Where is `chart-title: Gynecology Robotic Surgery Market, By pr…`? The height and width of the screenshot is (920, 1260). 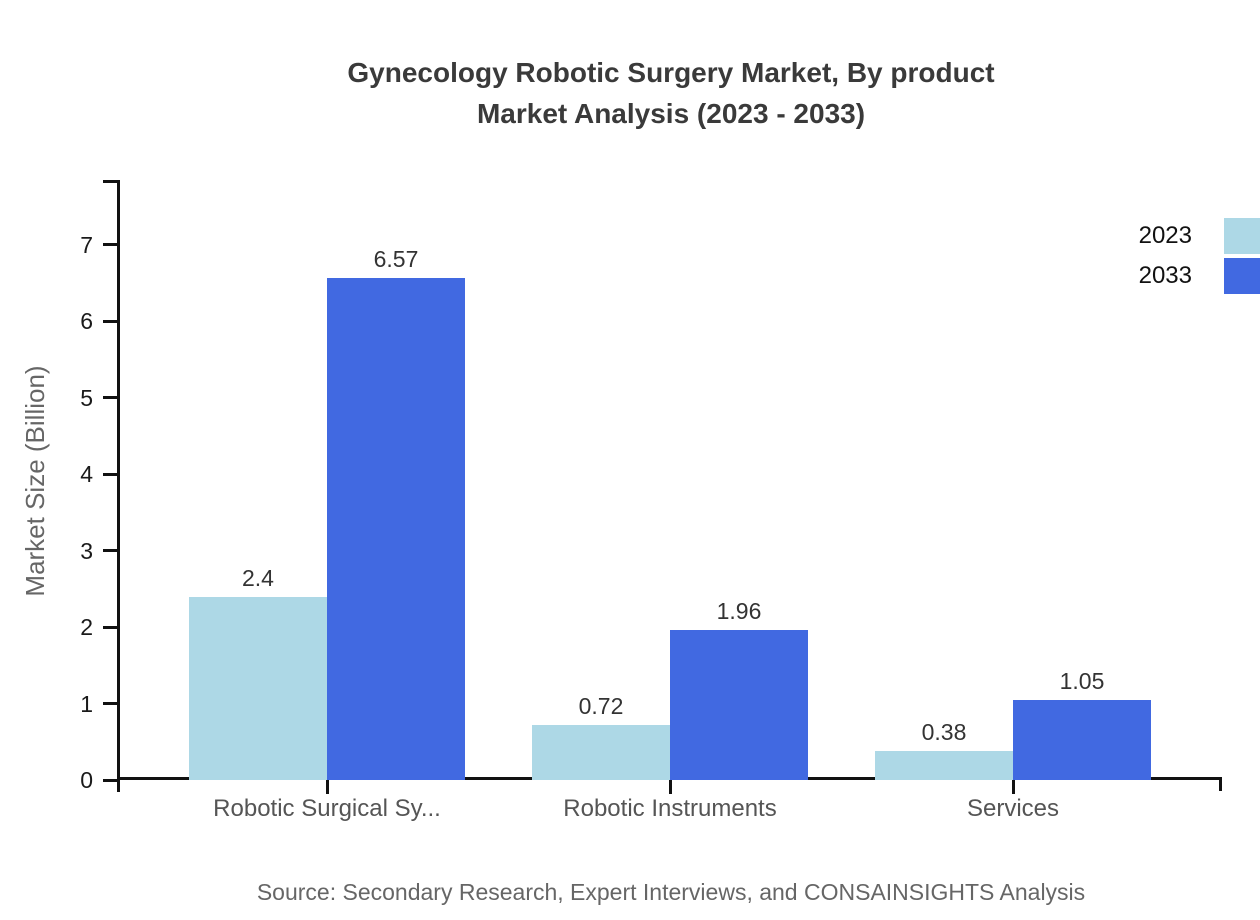 chart-title: Gynecology Robotic Surgery Market, By pr… is located at coordinates (671, 93).